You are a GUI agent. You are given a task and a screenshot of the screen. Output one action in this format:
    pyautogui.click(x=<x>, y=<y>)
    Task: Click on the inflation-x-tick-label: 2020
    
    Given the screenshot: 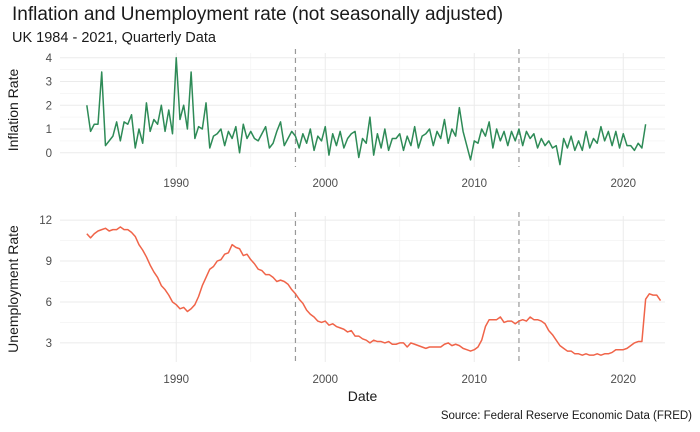 What is the action you would take?
    pyautogui.click(x=623, y=184)
    